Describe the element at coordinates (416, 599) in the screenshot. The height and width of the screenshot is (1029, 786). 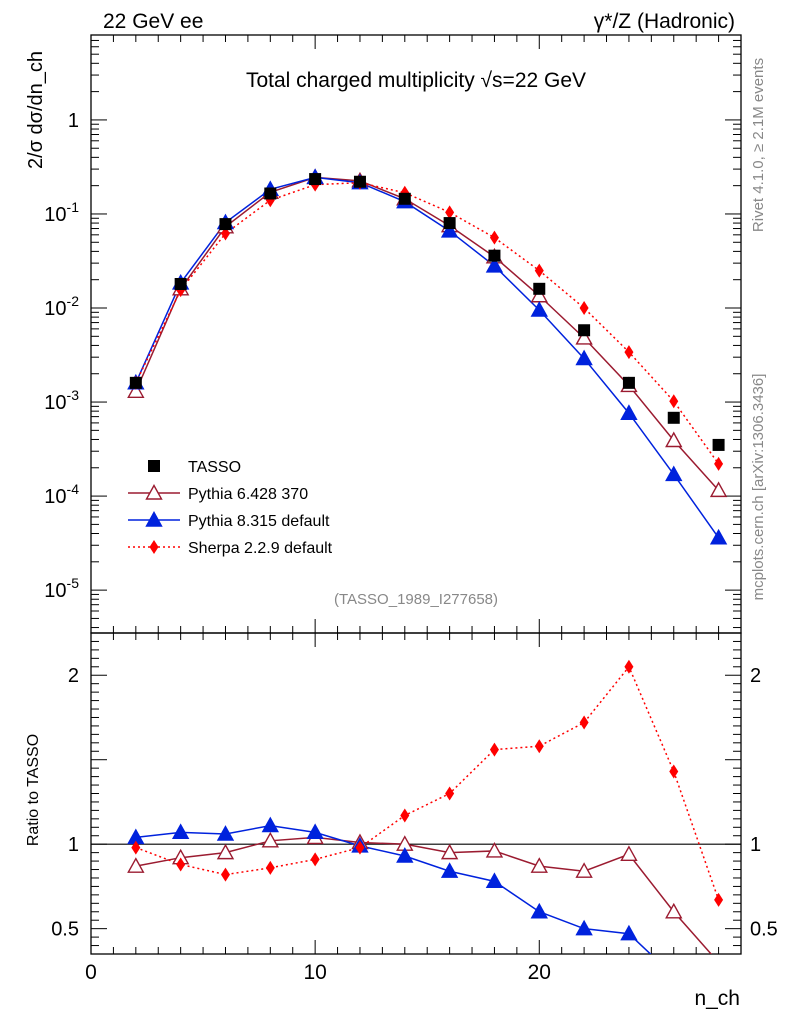
I see `analysis-tag: (TASSO_1989_I277658)` at that location.